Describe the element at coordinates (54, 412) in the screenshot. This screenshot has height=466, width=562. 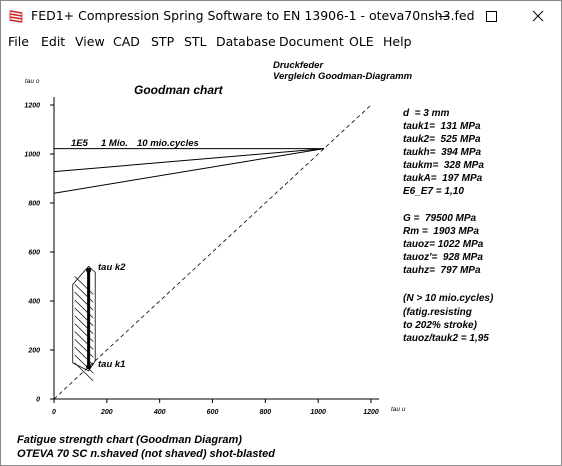
I see `x-tick-label: 0` at that location.